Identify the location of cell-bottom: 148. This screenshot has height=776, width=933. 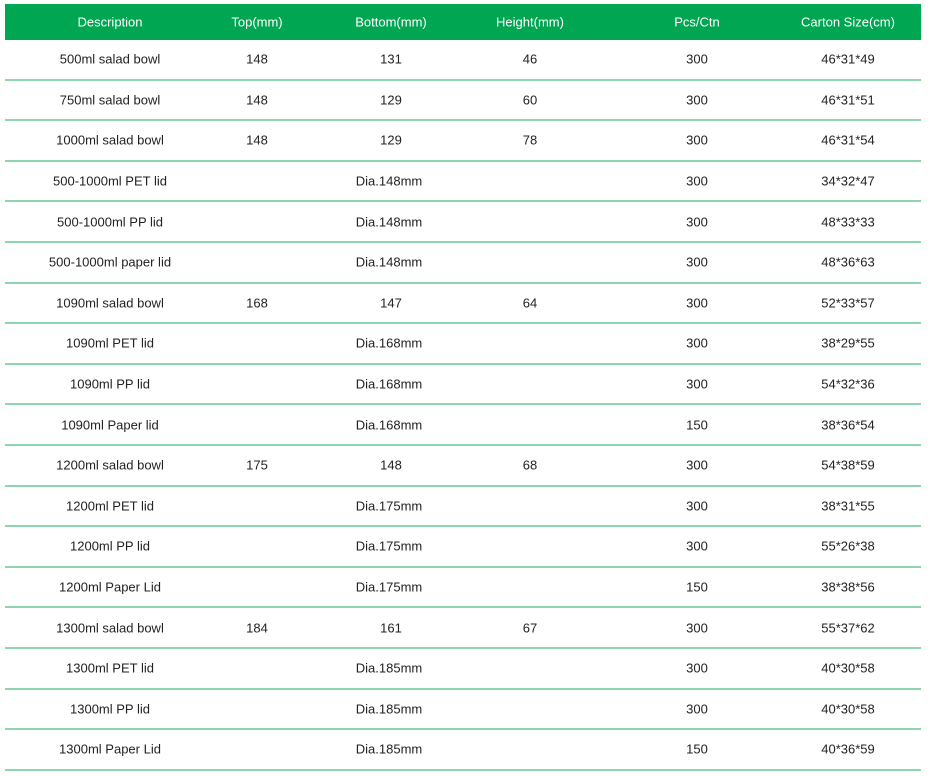
(391, 465).